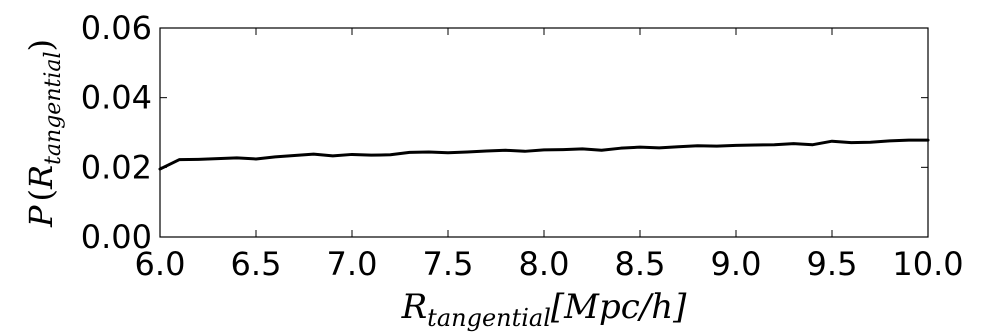  I want to click on x-tick-label: 7.5, so click(448, 264).